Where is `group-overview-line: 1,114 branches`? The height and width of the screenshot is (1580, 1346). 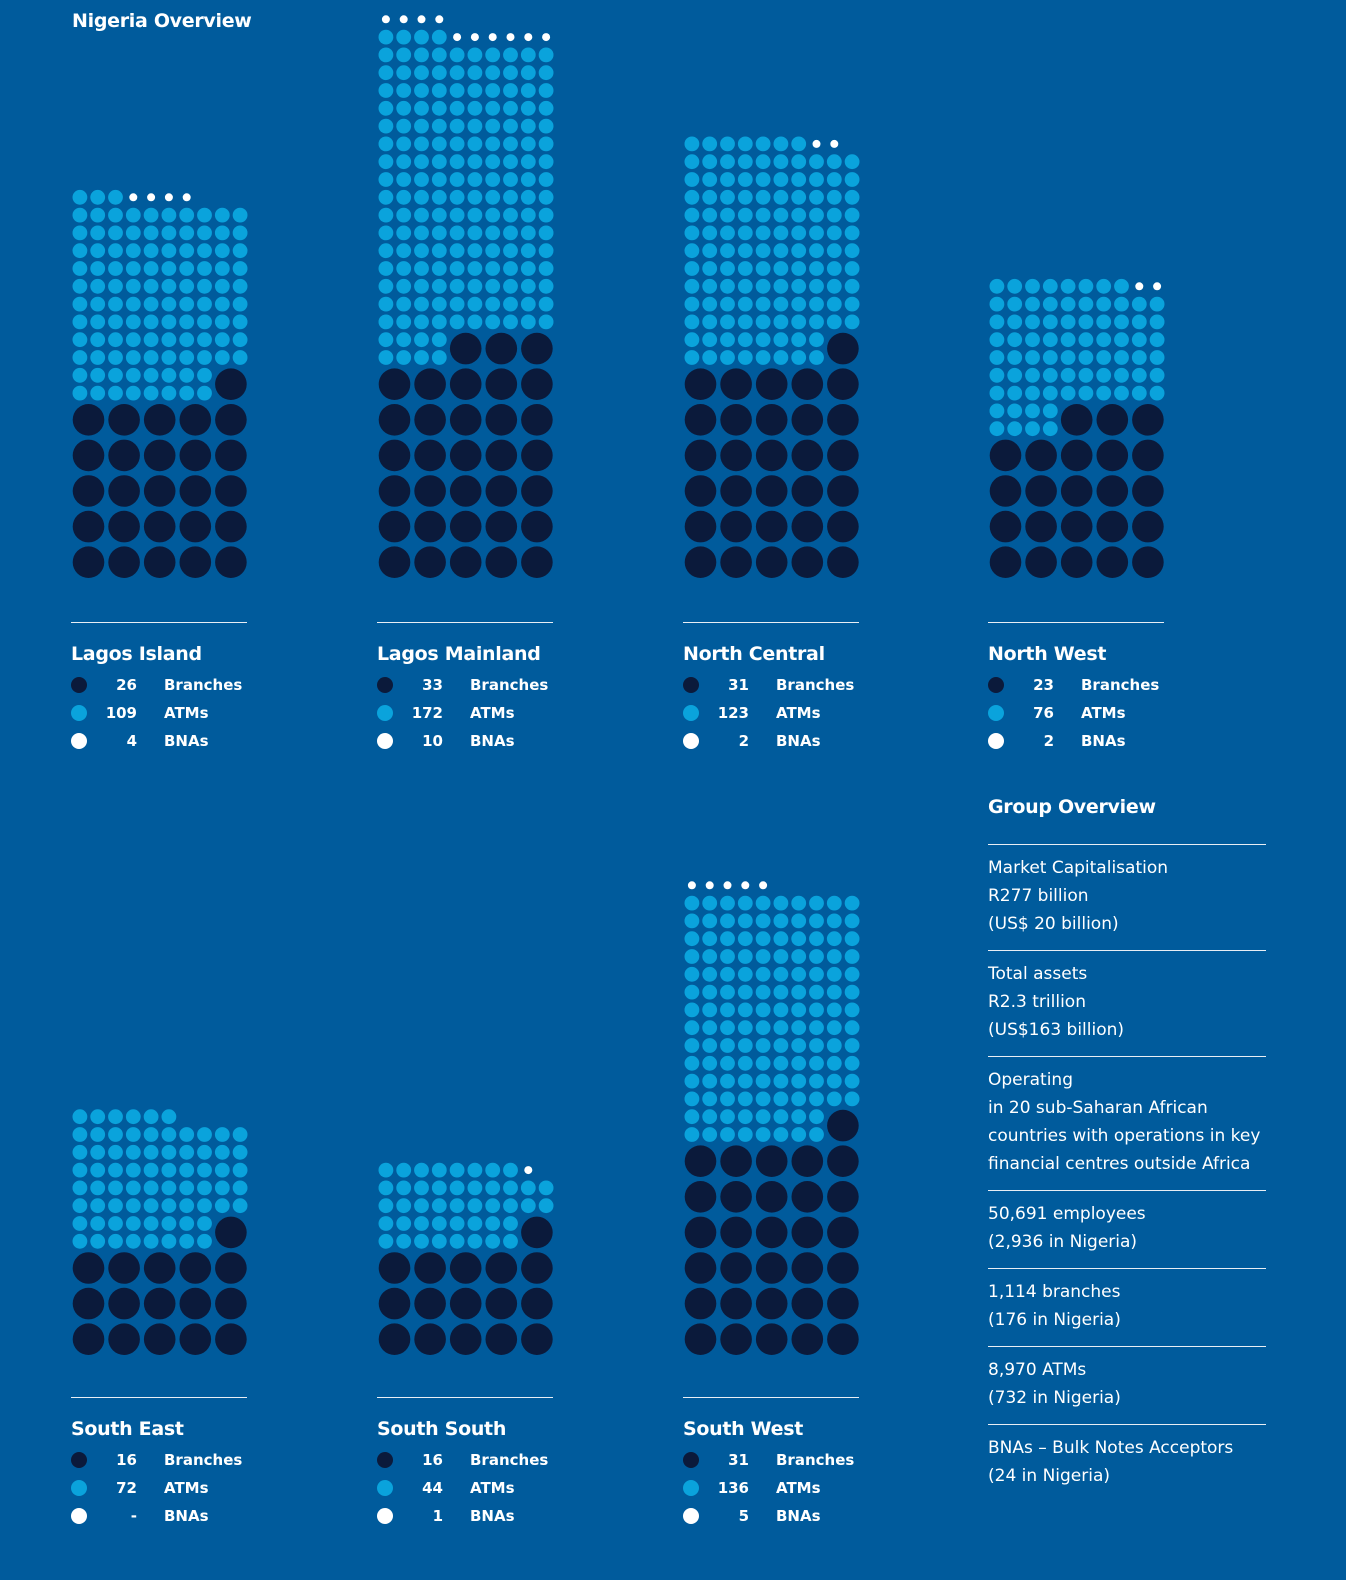 group-overview-line: 1,114 branches is located at coordinates (1054, 1292).